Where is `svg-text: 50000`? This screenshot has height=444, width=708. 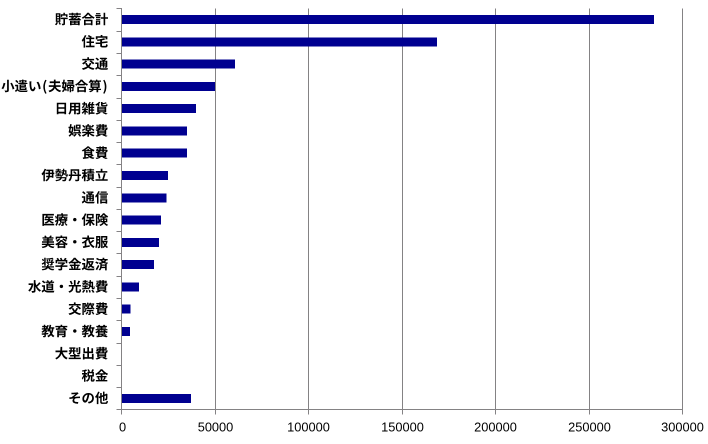 svg-text: 50000 is located at coordinates (216, 427).